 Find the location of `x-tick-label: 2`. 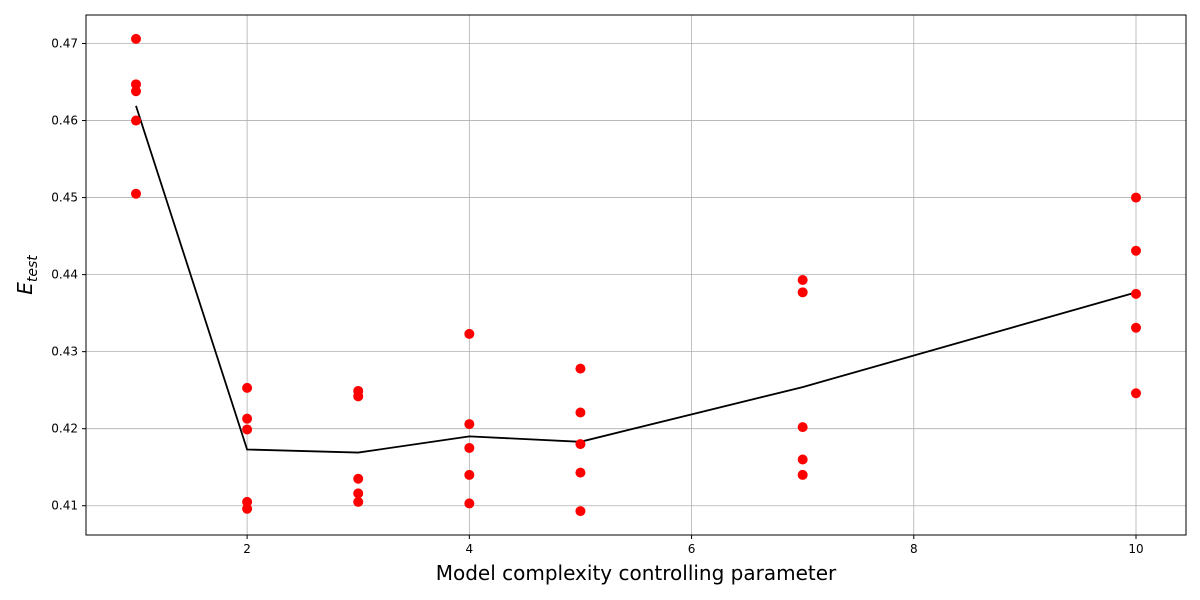

x-tick-label: 2 is located at coordinates (247, 549).